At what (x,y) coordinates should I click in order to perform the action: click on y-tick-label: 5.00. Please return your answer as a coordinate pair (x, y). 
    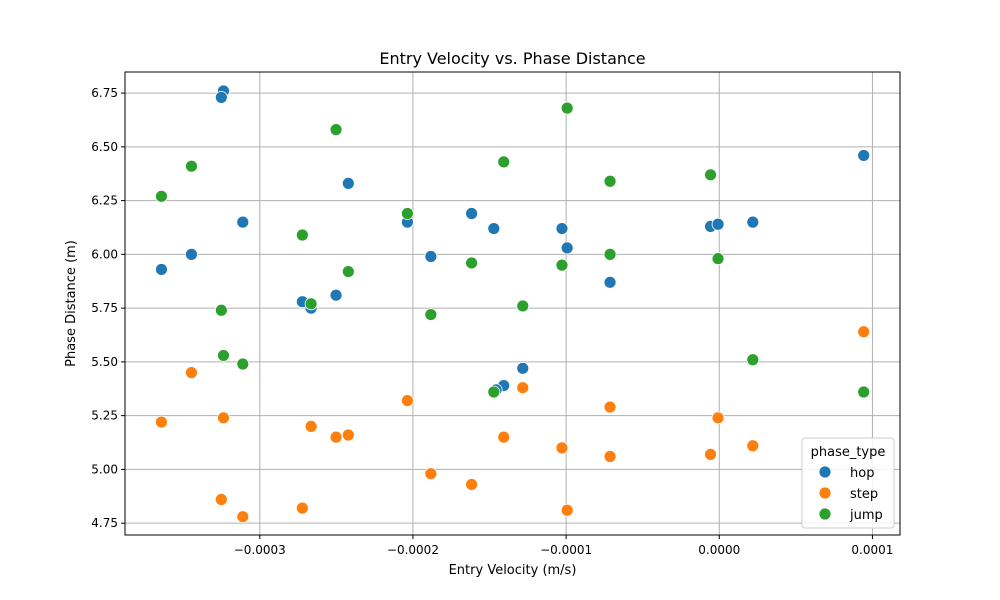
    Looking at the image, I should click on (104, 469).